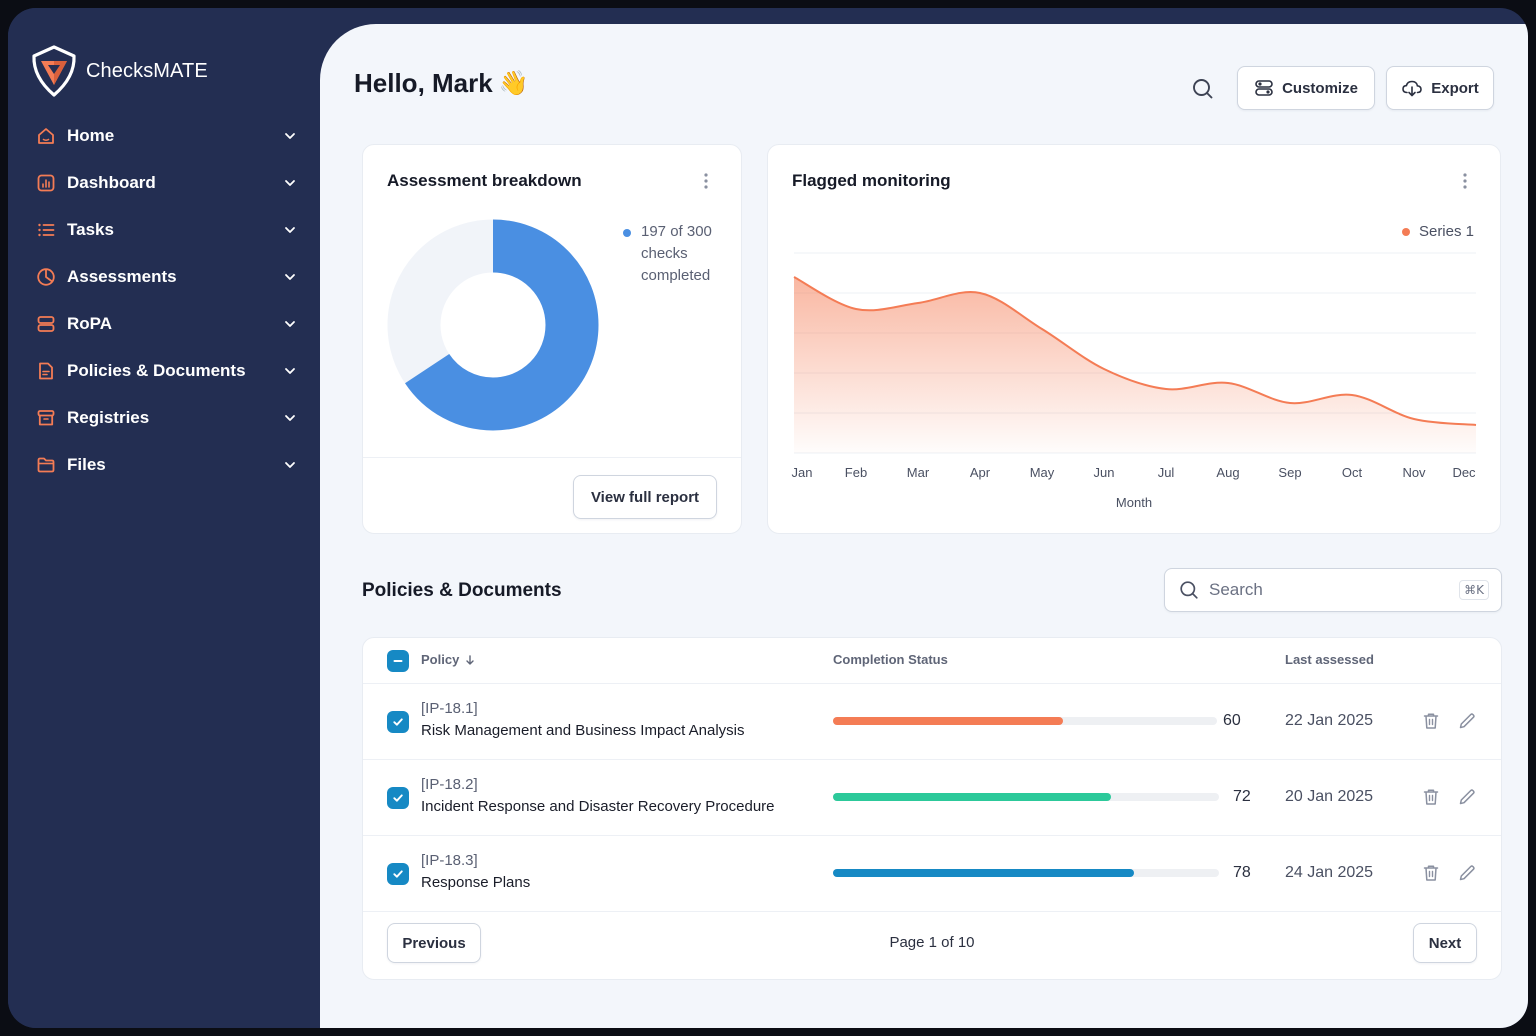  I want to click on legend-text: 197 of 300 checks completed, so click(676, 253).